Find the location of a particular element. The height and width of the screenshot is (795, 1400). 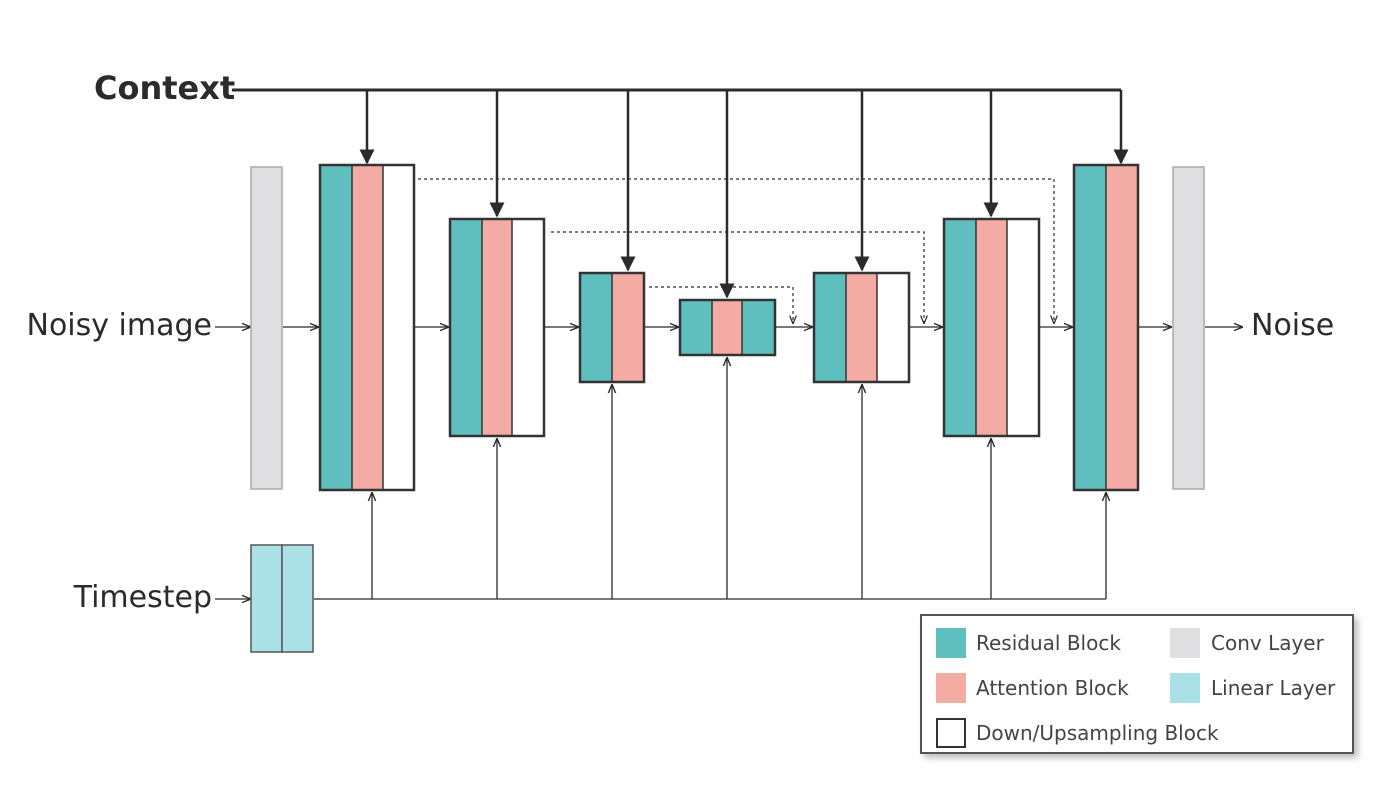

legend-attention-label: Attention Block is located at coordinates (1052, 688).